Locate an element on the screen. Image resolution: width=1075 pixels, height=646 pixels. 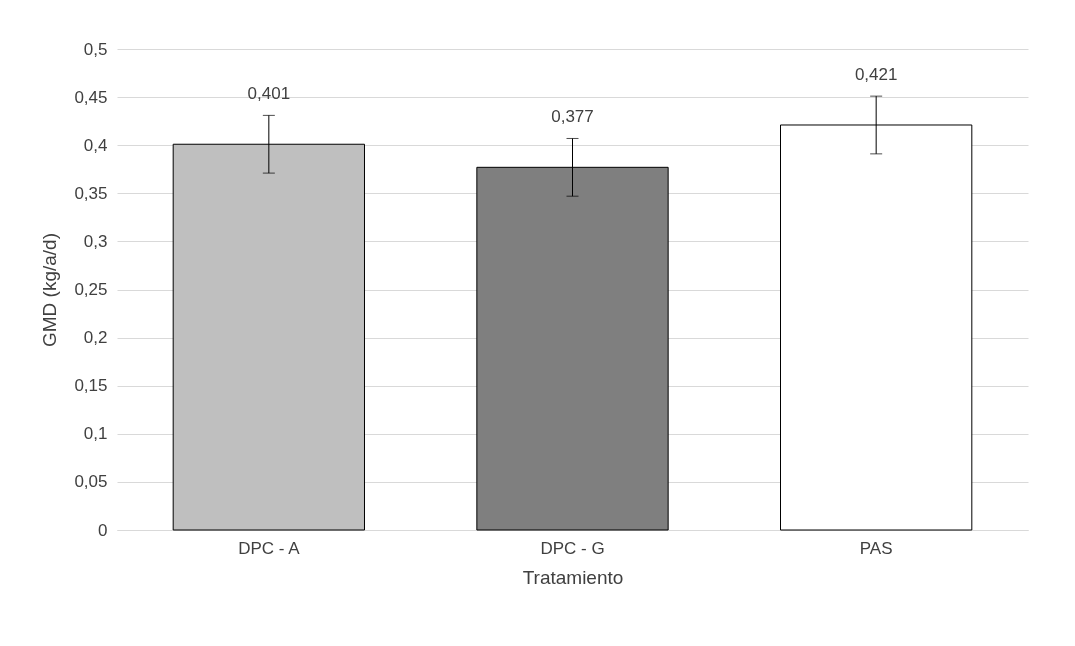
y-tick-label: 0,2 is located at coordinates (95, 338).